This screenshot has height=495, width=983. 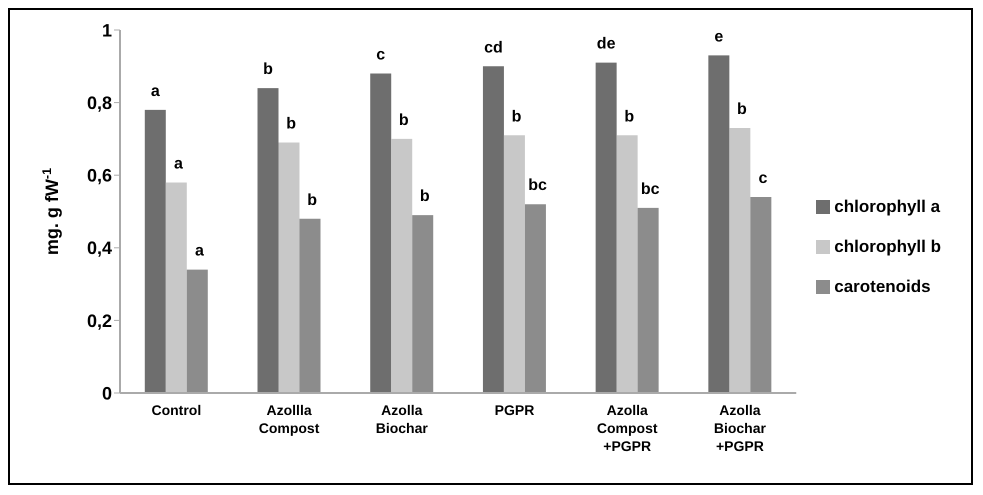 I want to click on x-tick-label: Azolla Biochar +PGPR, so click(x=740, y=428).